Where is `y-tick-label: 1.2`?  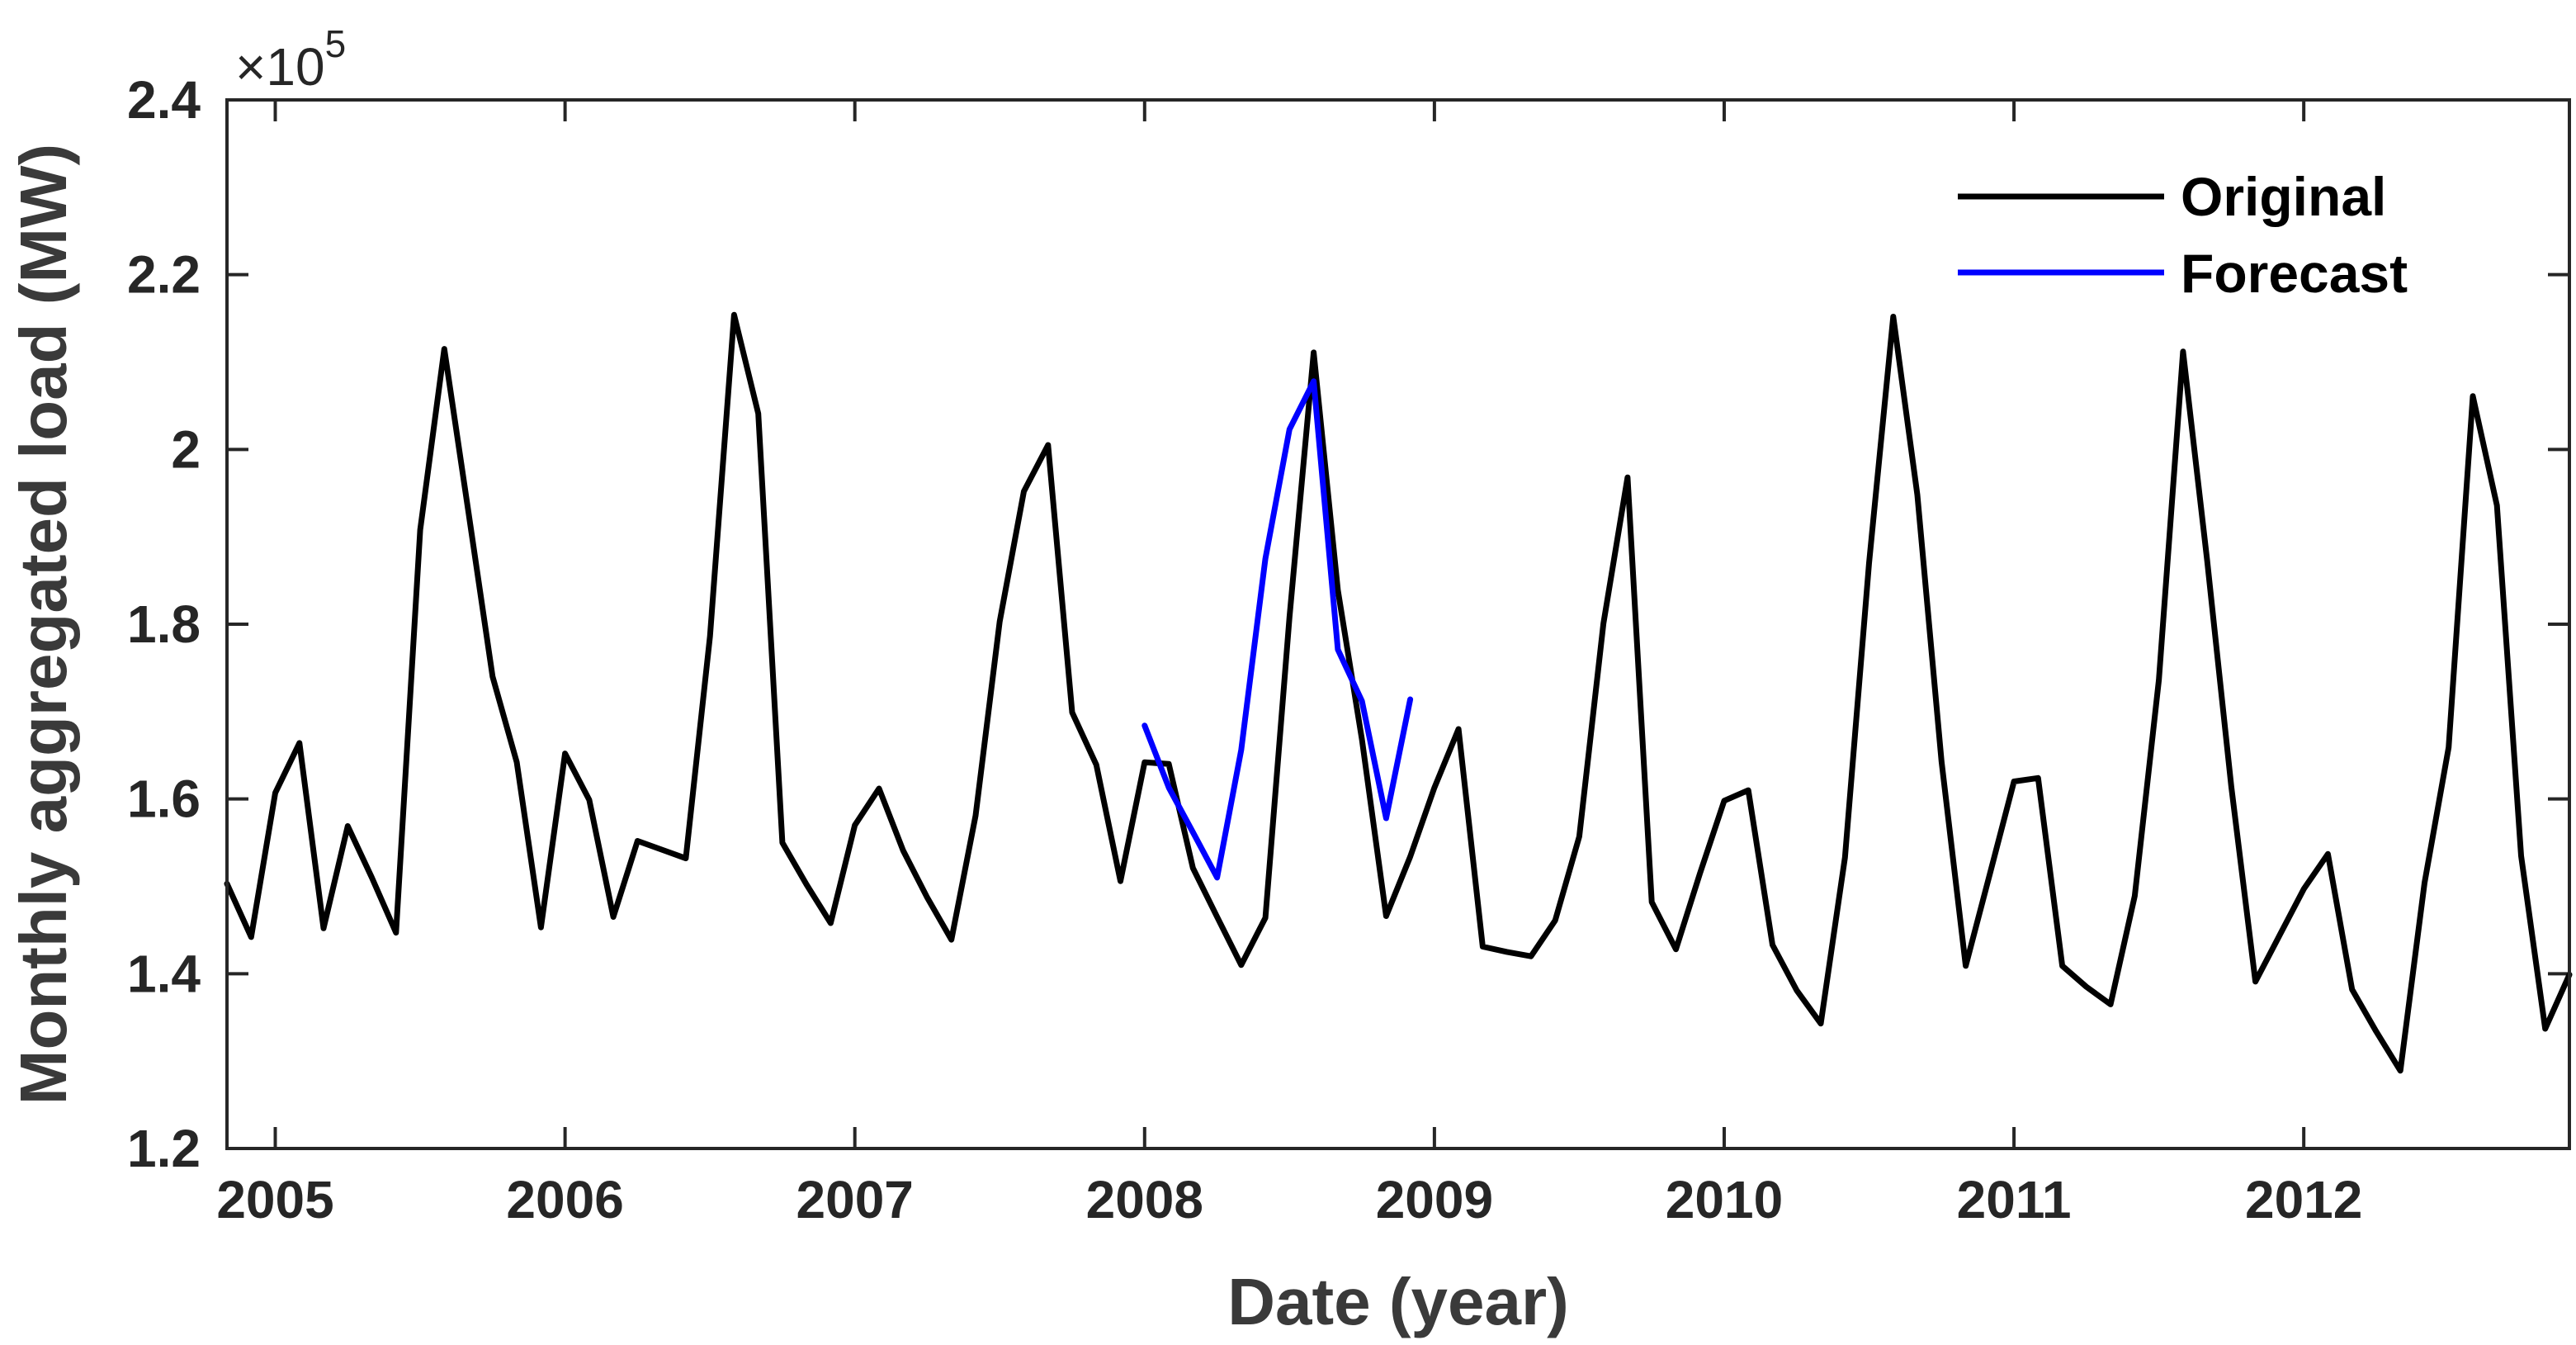 y-tick-label: 1.2 is located at coordinates (164, 1148).